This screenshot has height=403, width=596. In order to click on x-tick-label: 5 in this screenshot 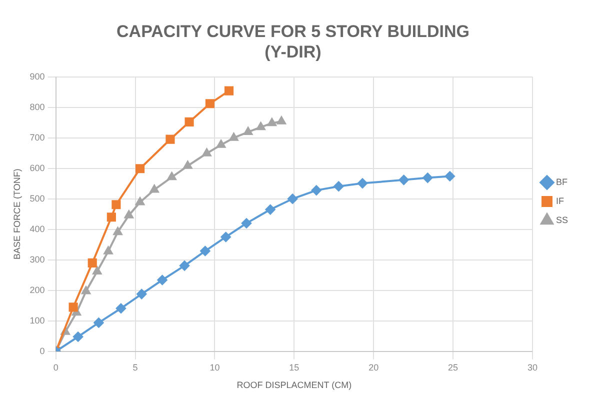, I will do `click(135, 367)`.